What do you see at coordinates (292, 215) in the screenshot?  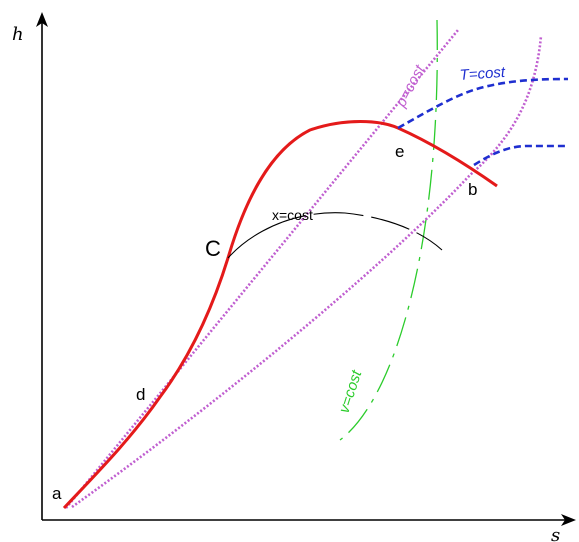 I see `quality-label: x=cost` at bounding box center [292, 215].